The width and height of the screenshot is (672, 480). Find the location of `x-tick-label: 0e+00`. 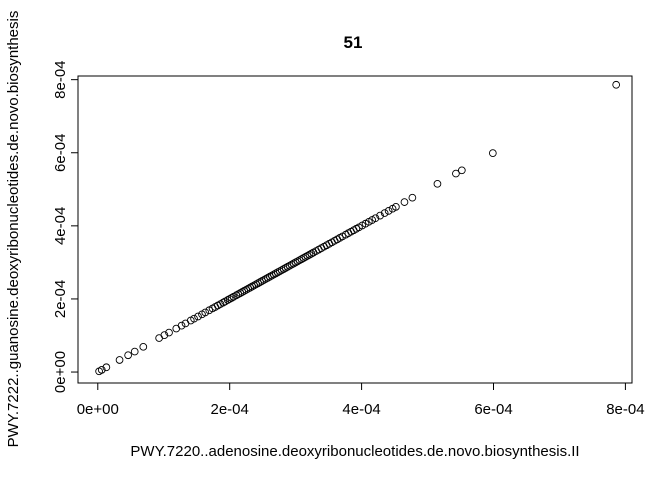

x-tick-label: 0e+00 is located at coordinates (98, 409).